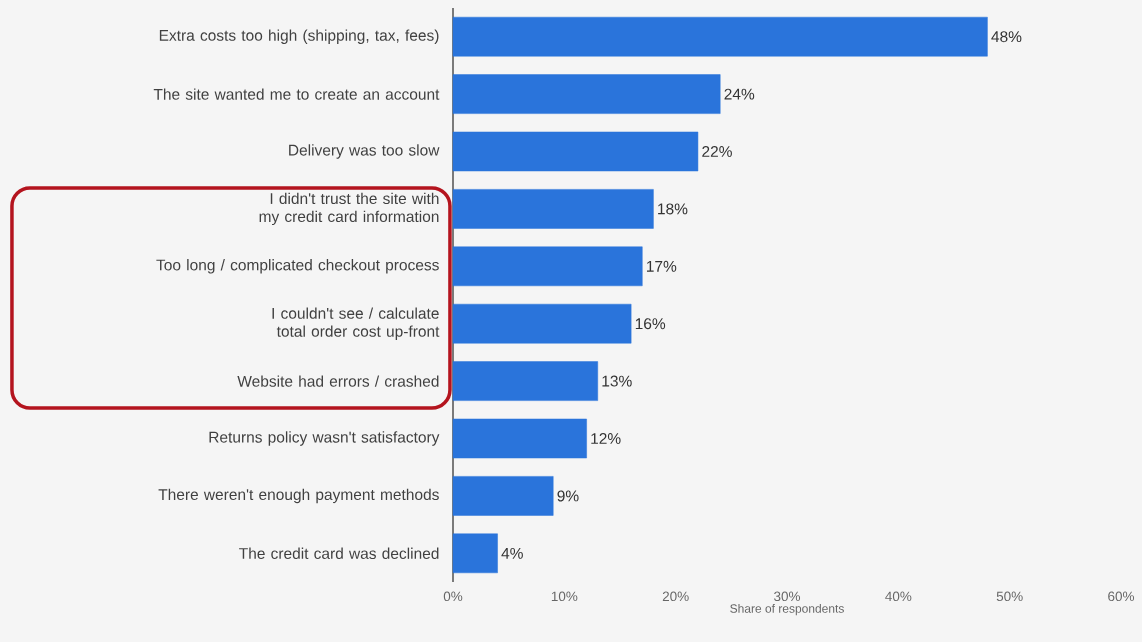 The image size is (1142, 642). Describe the element at coordinates (1009, 596) in the screenshot. I see `x-tick-label: 50%` at that location.